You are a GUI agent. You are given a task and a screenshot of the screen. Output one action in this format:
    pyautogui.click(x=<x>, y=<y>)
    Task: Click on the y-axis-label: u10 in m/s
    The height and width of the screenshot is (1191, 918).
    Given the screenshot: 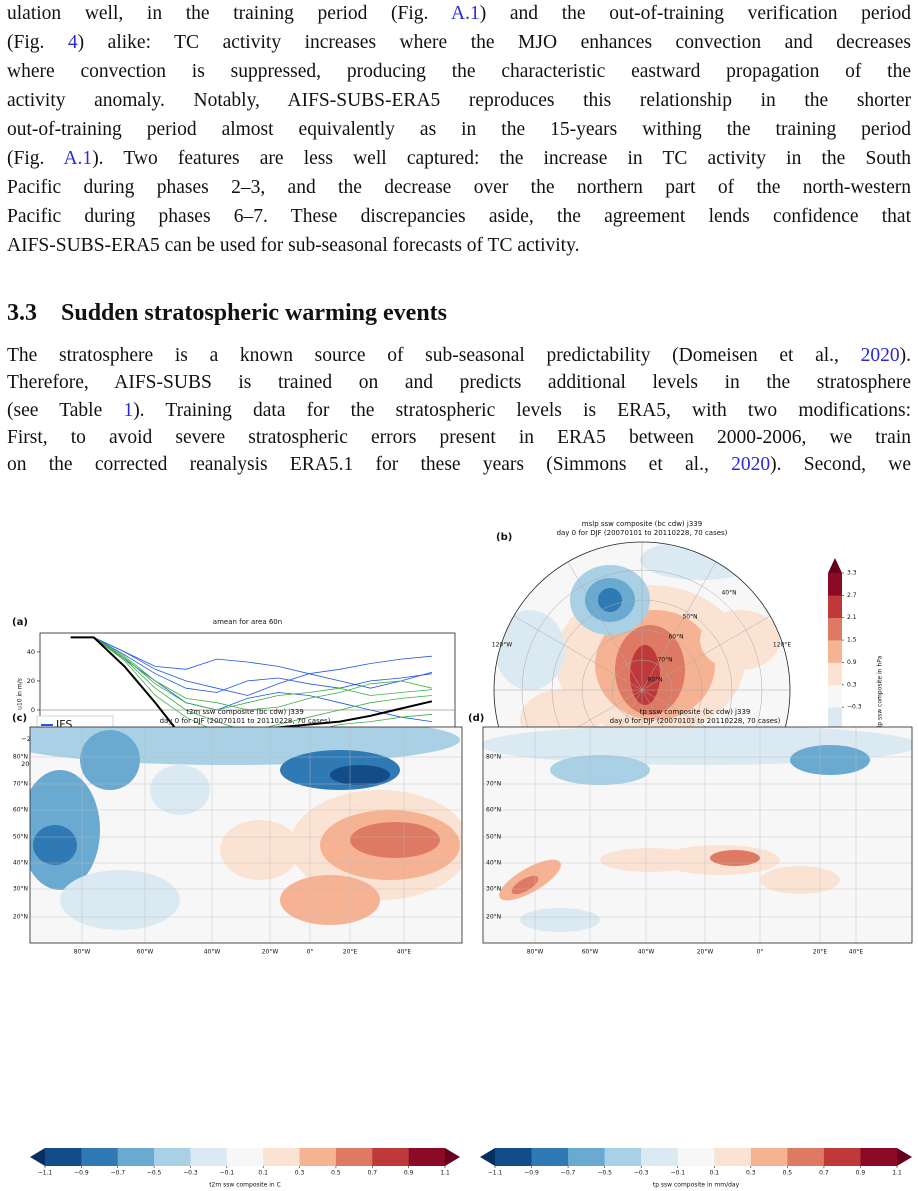 What is the action you would take?
    pyautogui.click(x=20, y=694)
    